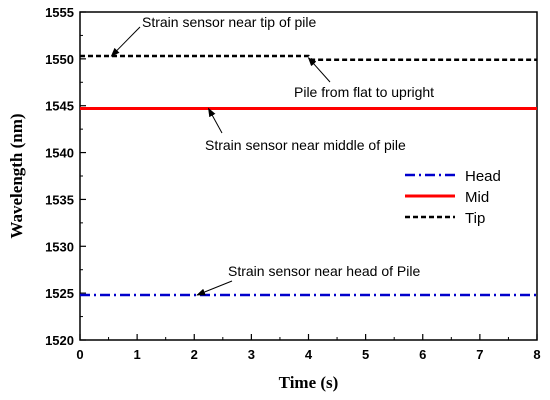 Image resolution: width=550 pixels, height=400 pixels. Describe the element at coordinates (229, 22) in the screenshot. I see `annotation-text: Strain sensor near tip of pile` at that location.